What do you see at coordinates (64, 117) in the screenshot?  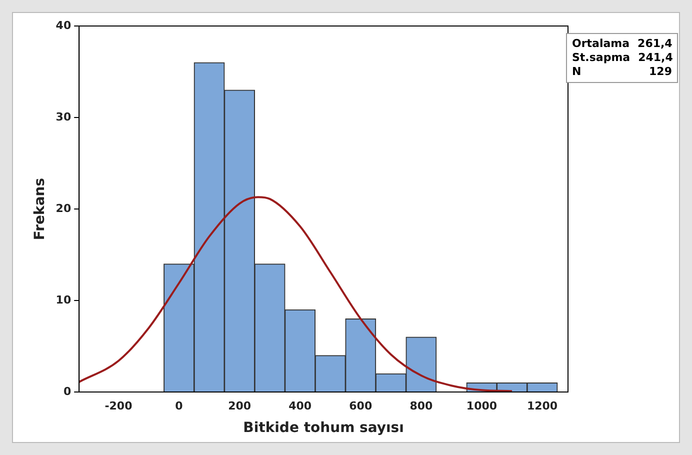 I see `y-tick-label: 30` at bounding box center [64, 117].